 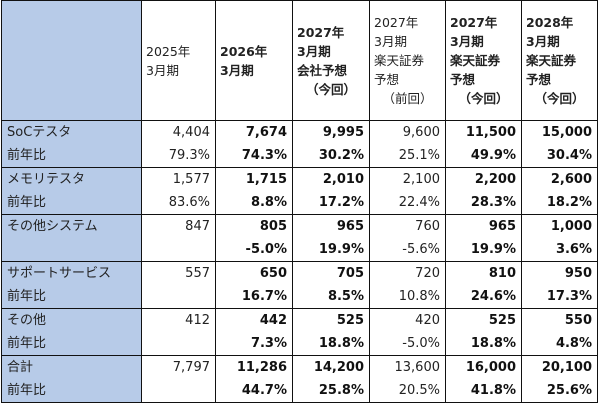 What do you see at coordinates (71, 367) in the screenshot?
I see `row-label: 合計` at bounding box center [71, 367].